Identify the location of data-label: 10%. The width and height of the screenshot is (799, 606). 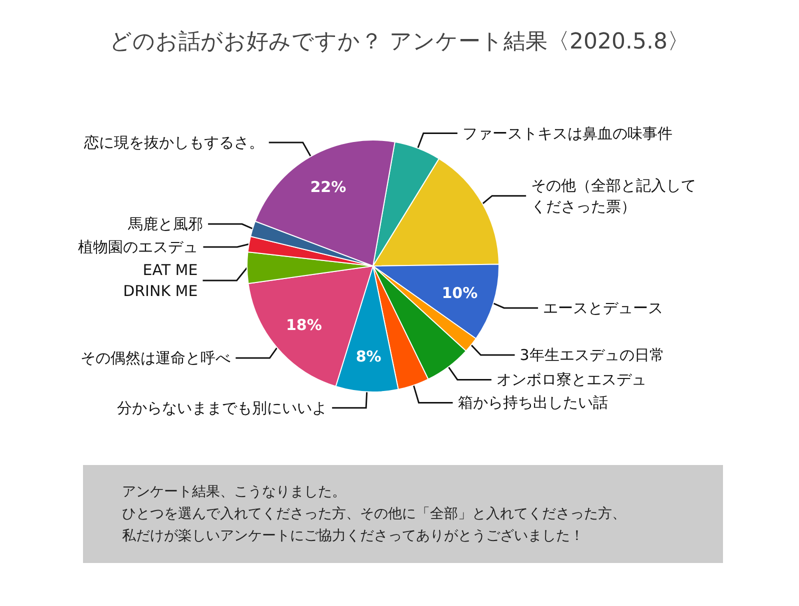
(460, 293).